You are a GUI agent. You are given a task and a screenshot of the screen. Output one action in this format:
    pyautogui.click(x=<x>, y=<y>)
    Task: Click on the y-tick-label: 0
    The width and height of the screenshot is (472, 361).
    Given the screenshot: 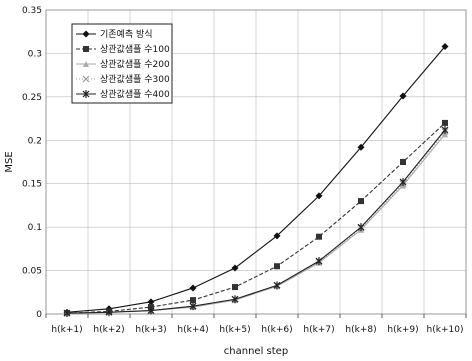 What is the action you would take?
    pyautogui.click(x=39, y=315)
    